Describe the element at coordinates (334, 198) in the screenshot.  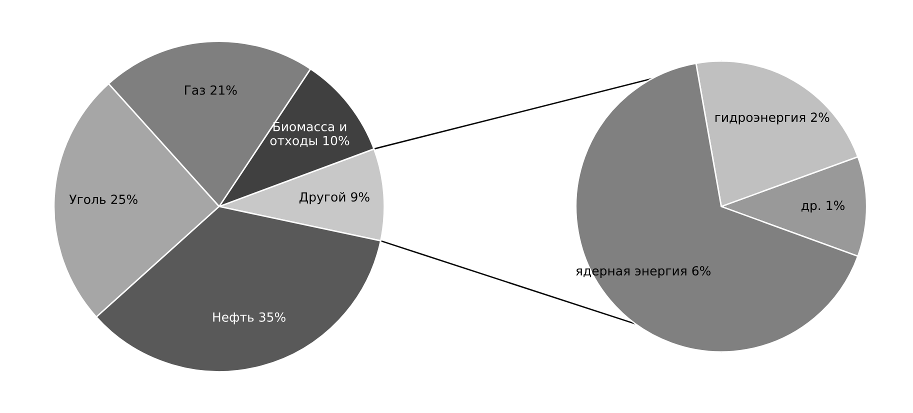
I see `slice-label: Другой 9%` at that location.